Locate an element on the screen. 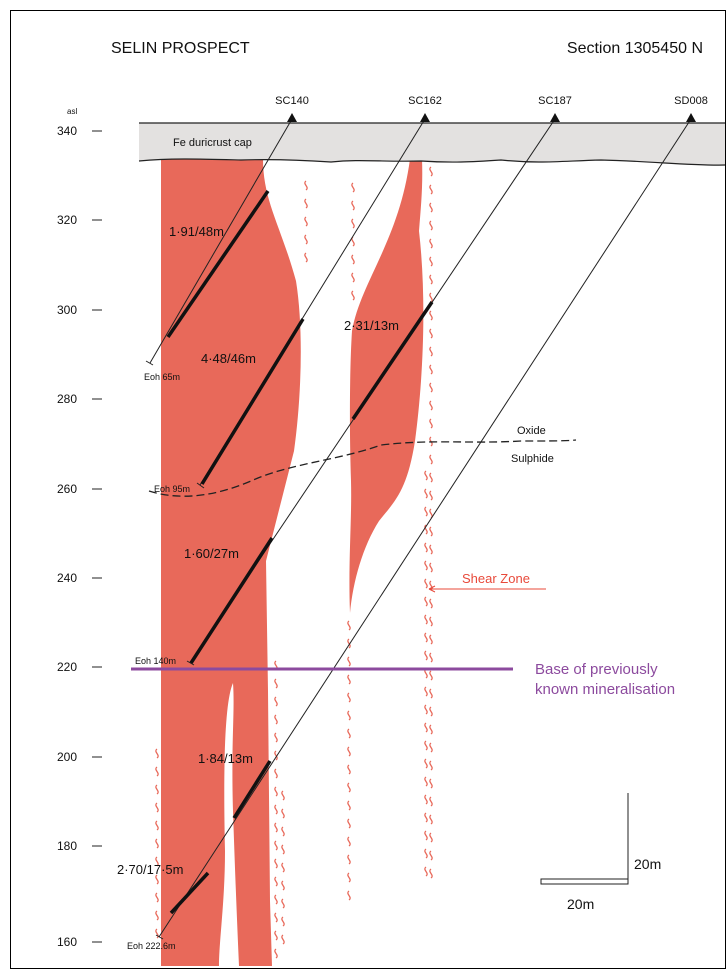  intercept-label: 1·60/27m is located at coordinates (211, 553).